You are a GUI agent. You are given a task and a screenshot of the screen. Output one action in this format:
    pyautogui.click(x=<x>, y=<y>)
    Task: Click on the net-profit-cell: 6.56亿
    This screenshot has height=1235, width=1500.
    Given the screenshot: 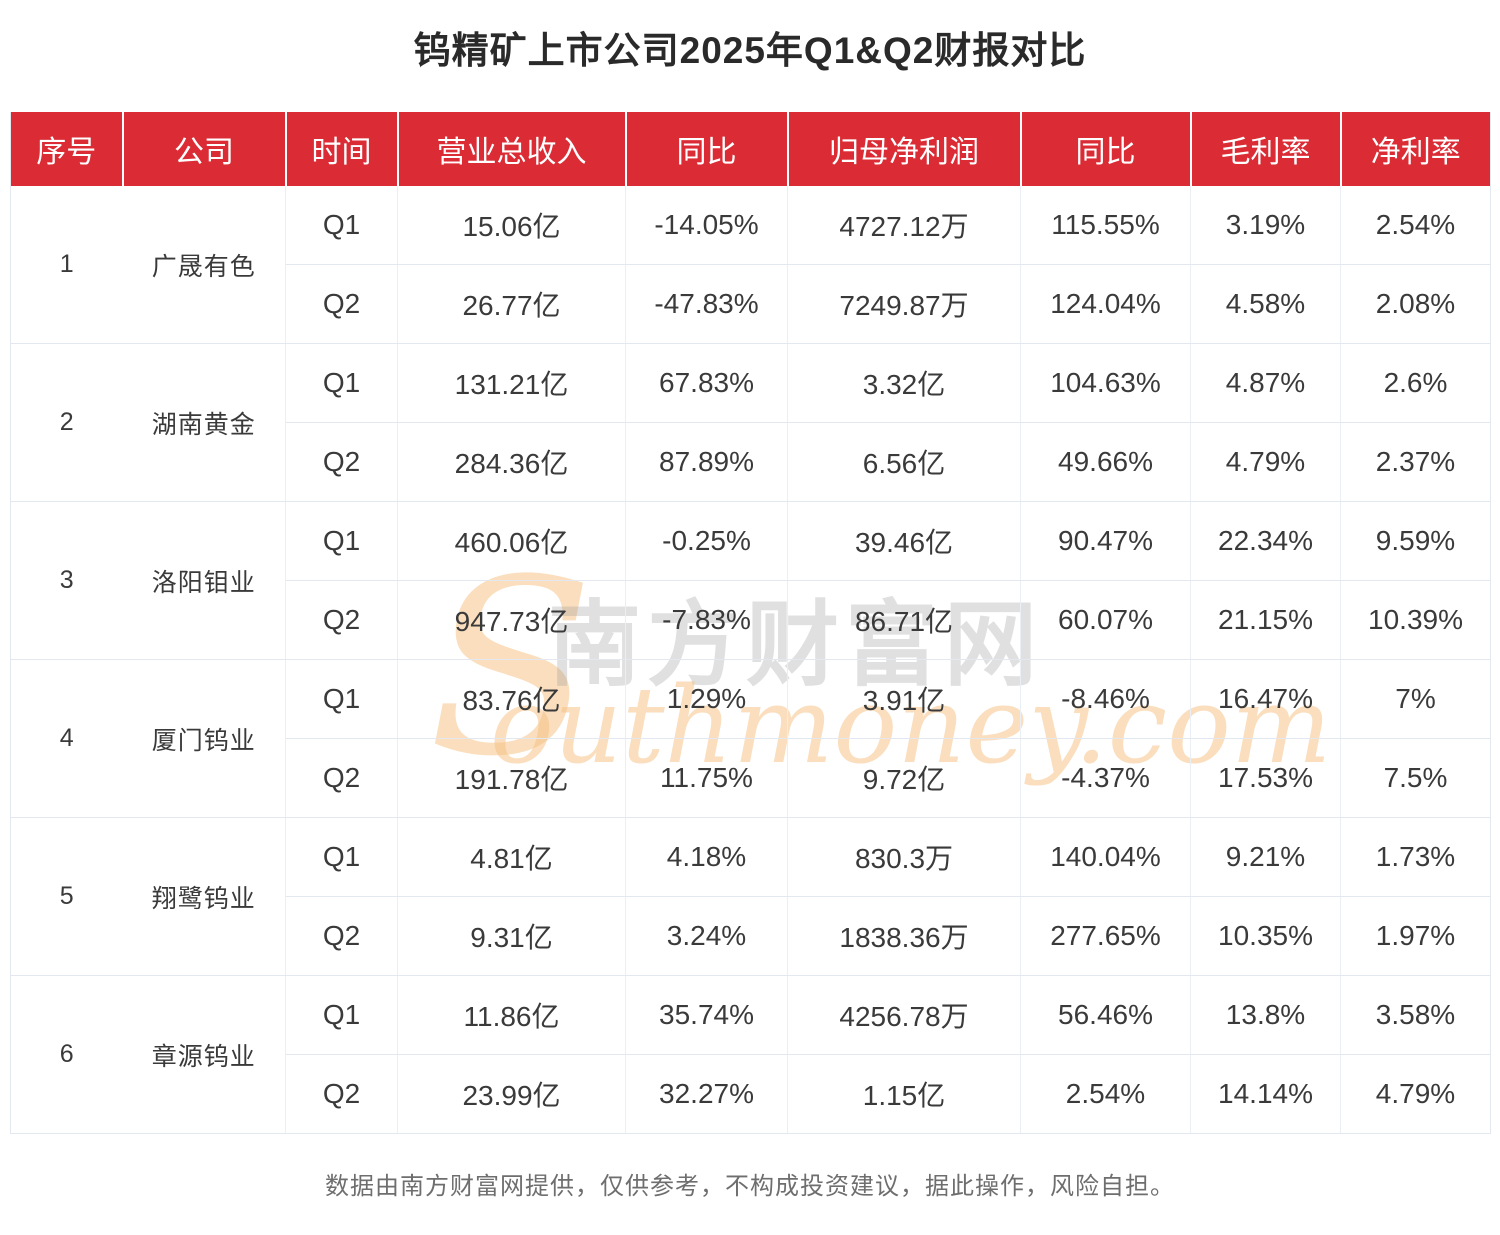 What is the action you would take?
    pyautogui.click(x=904, y=462)
    